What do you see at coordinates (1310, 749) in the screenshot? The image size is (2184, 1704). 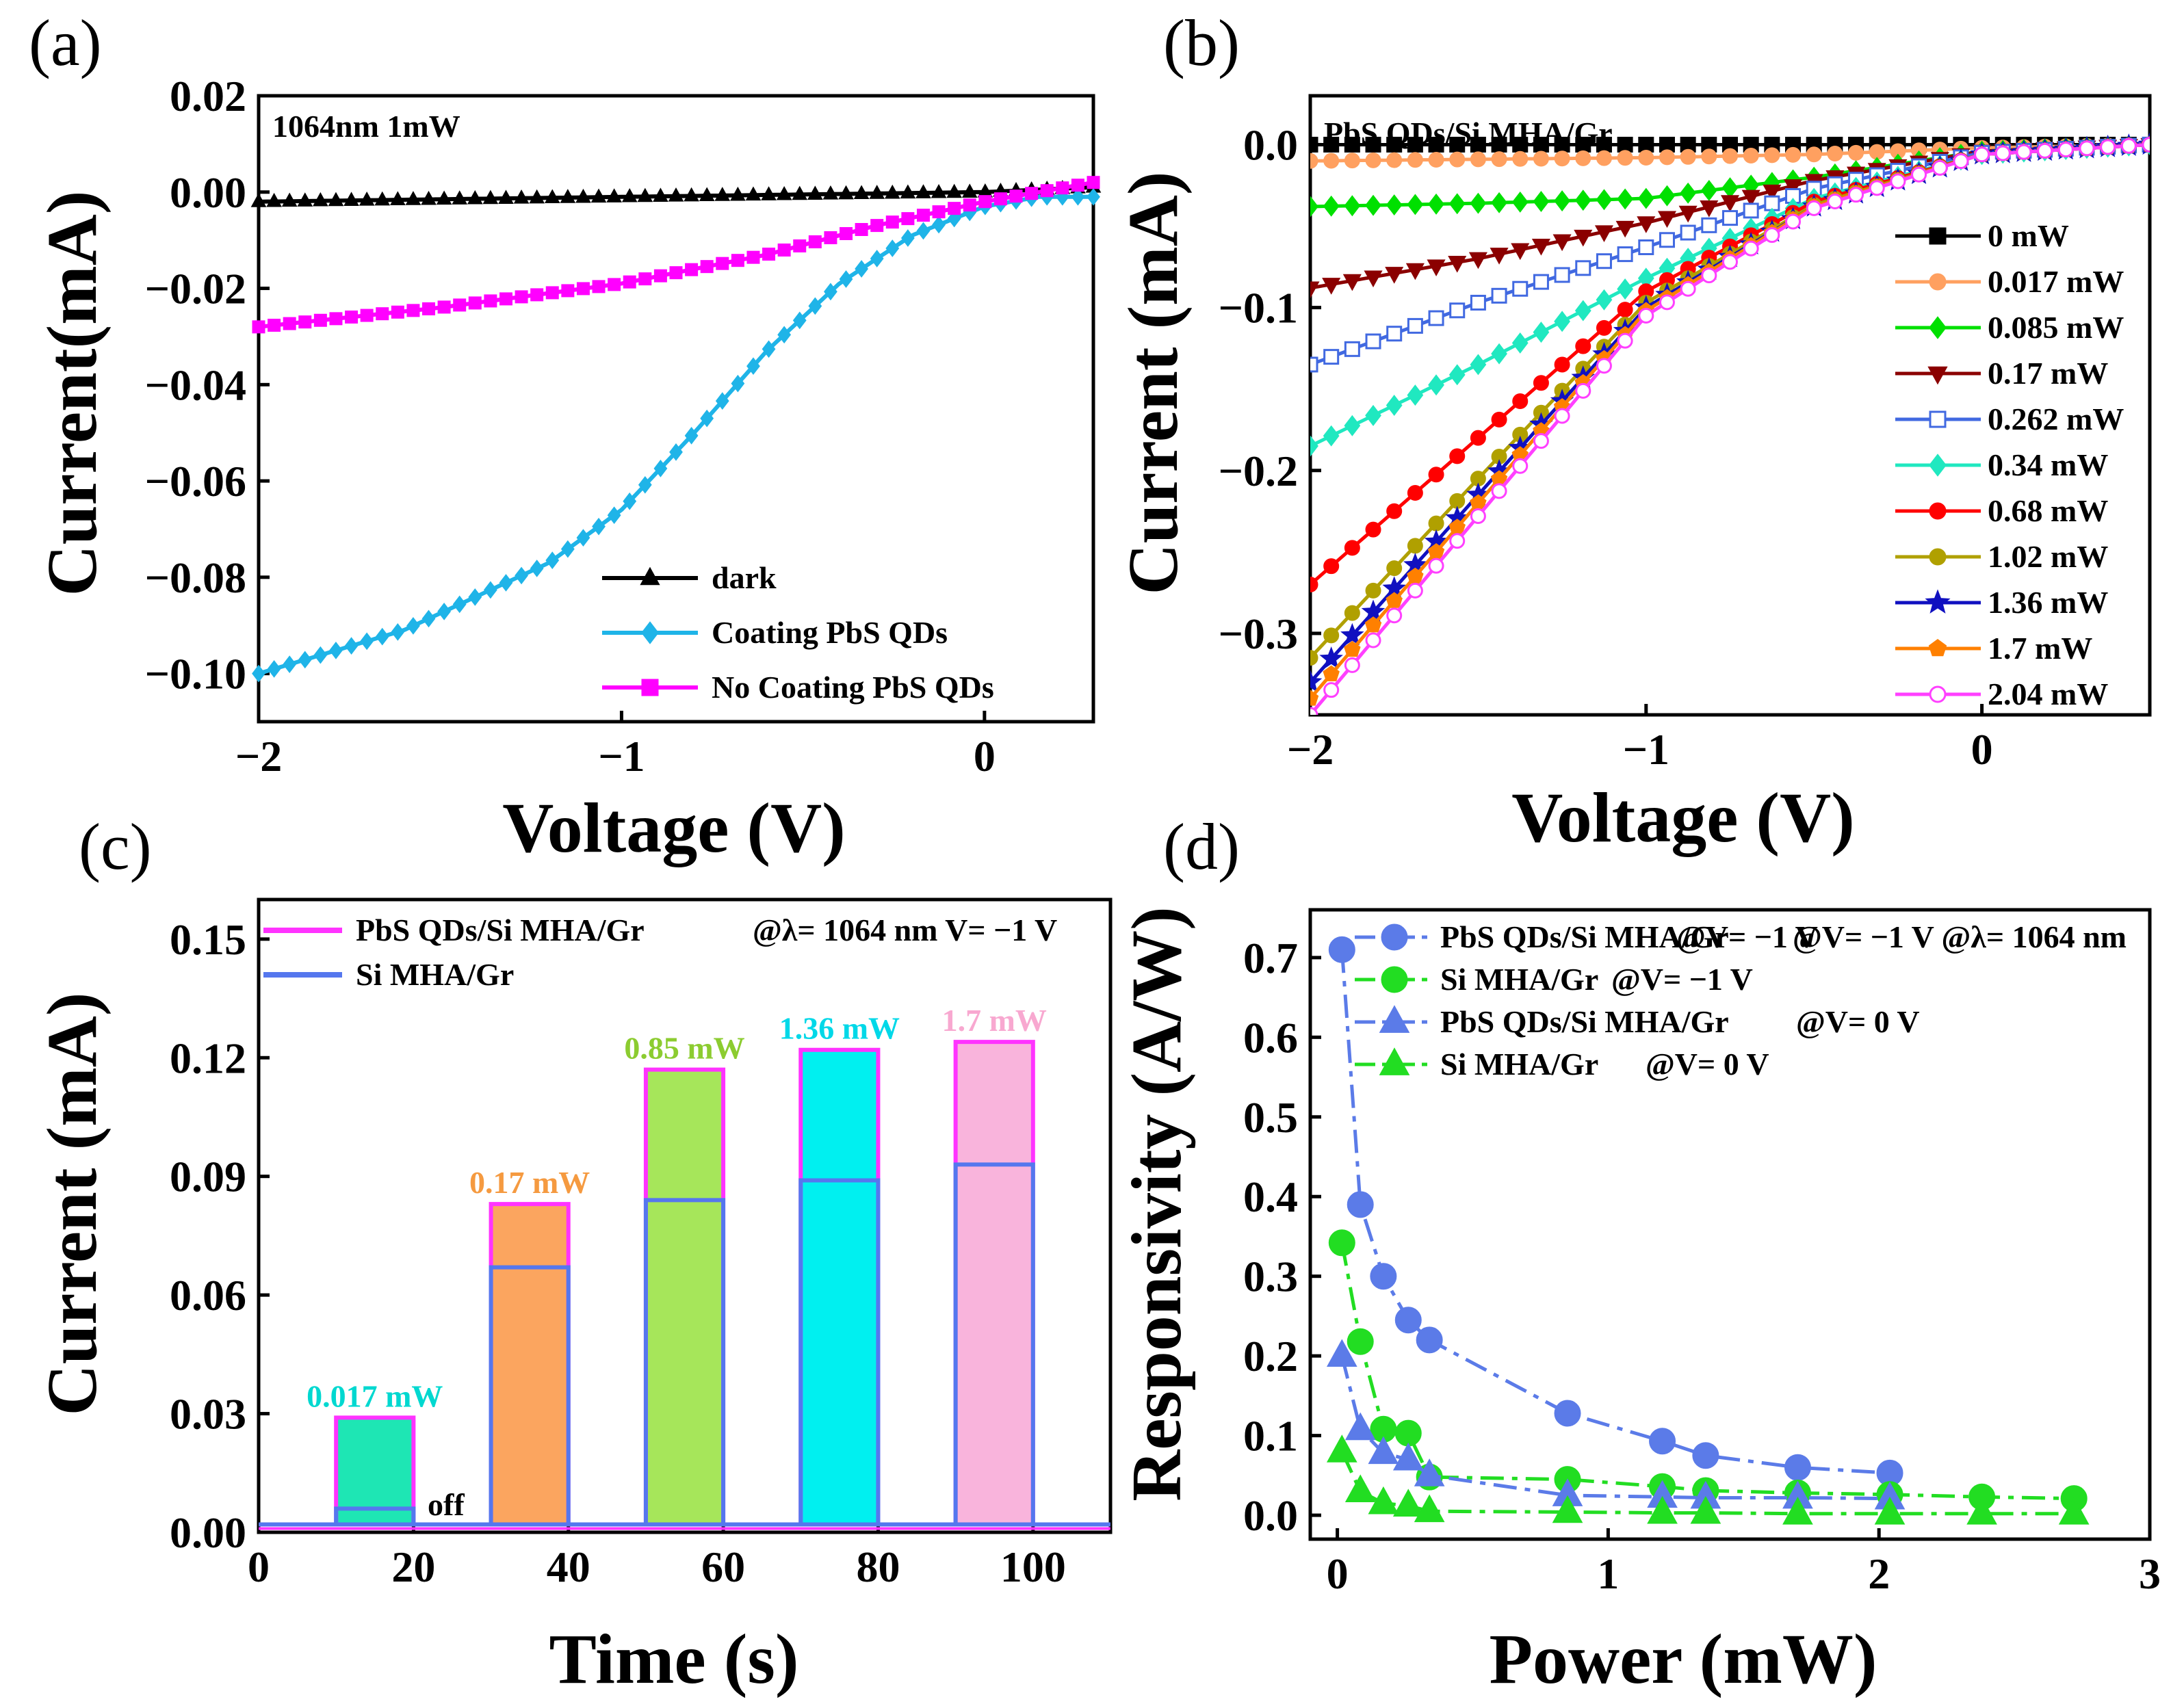 I see `panel-b-xtick-label: −2` at bounding box center [1310, 749].